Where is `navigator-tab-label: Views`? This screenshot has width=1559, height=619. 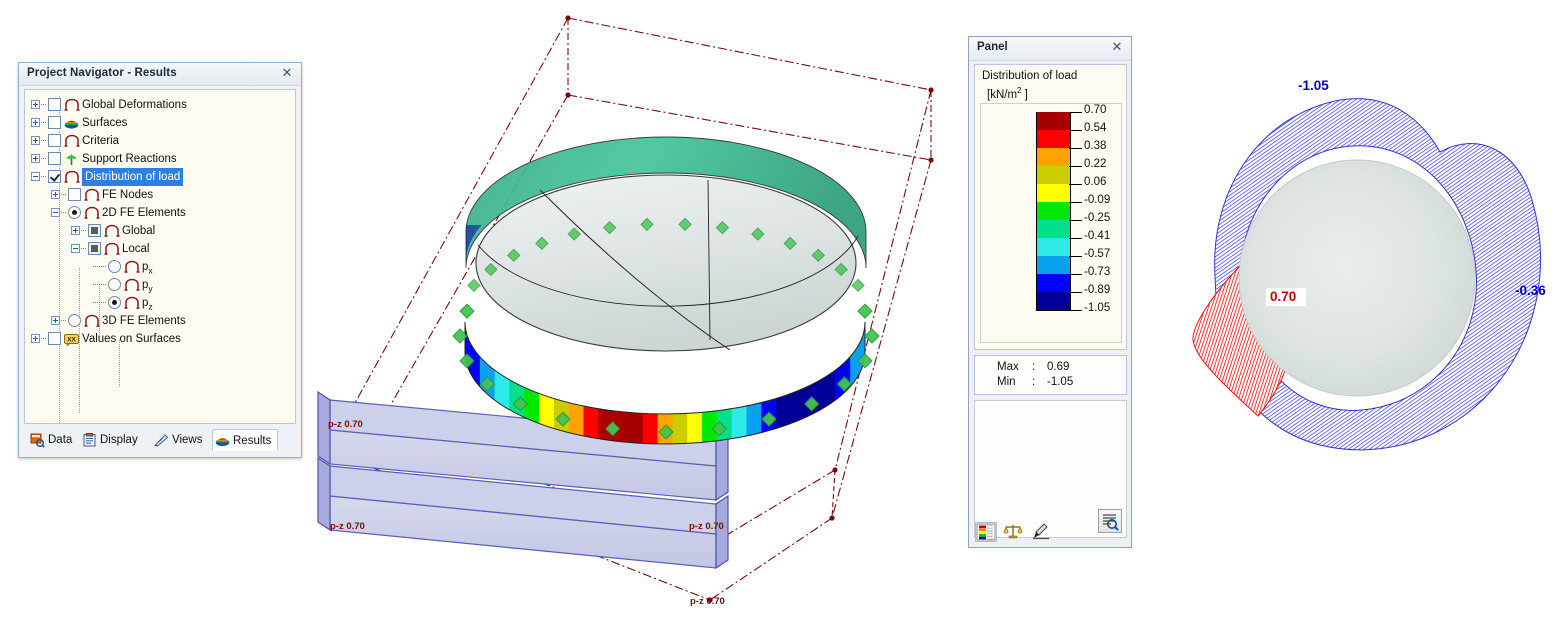 navigator-tab-label: Views is located at coordinates (187, 440).